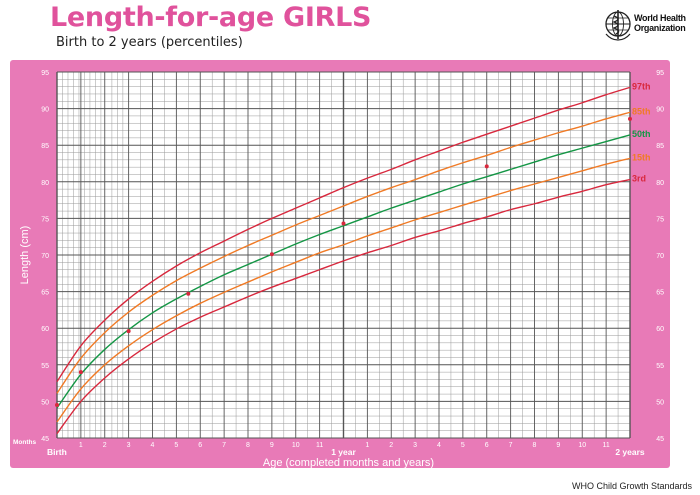 The image size is (700, 495). I want to click on who-logo: World Health Organization, so click(651, 26).